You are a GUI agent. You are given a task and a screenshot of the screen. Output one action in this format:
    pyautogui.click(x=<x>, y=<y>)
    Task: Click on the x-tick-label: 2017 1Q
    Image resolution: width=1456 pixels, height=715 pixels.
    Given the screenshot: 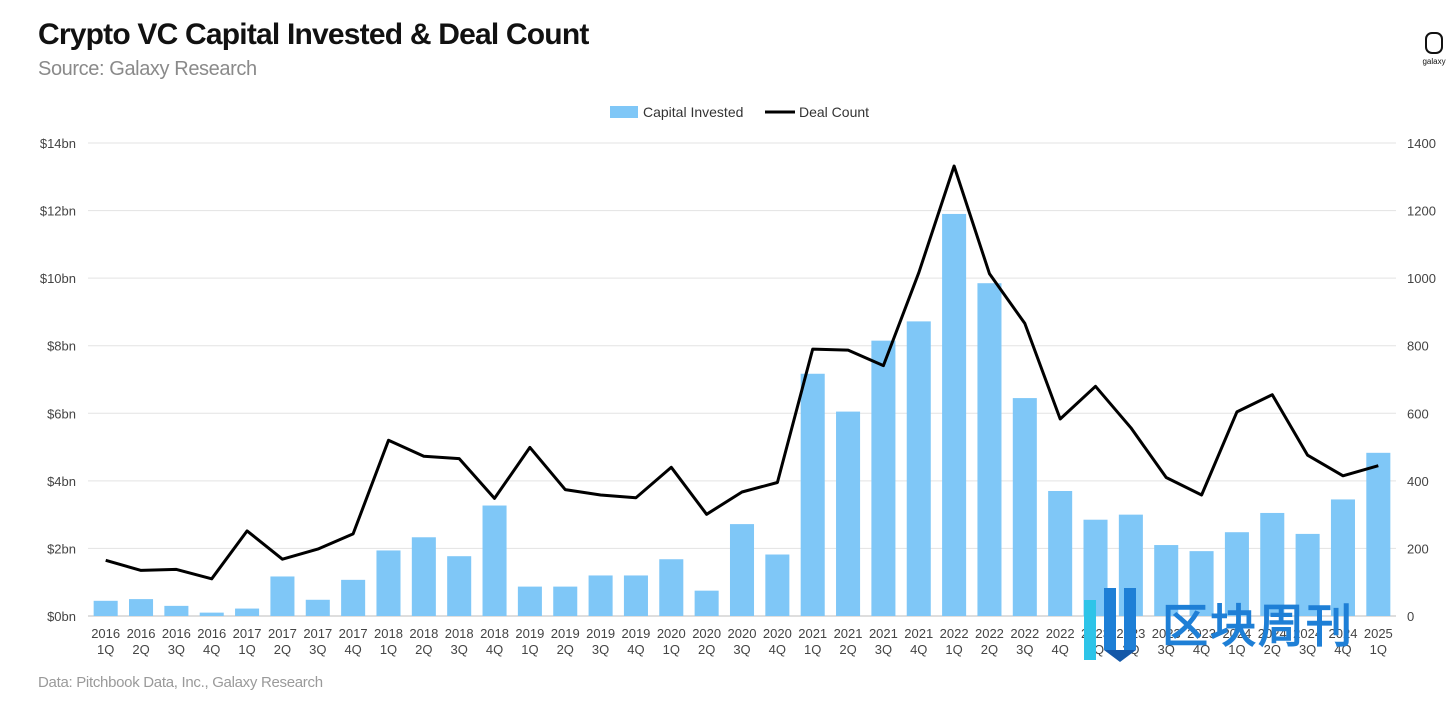 What is the action you would take?
    pyautogui.click(x=247, y=641)
    